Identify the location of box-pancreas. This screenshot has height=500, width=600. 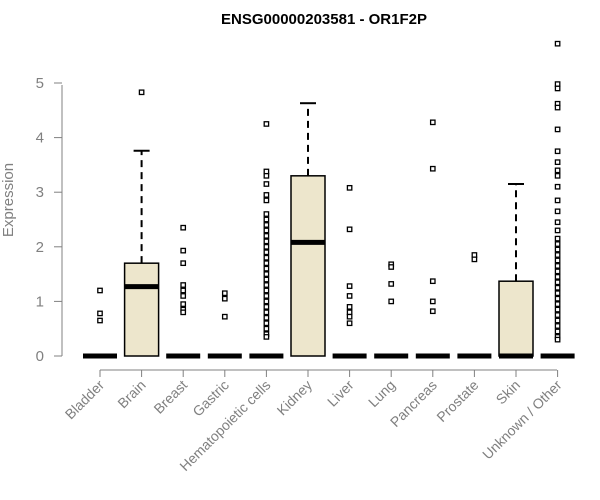
(432, 239).